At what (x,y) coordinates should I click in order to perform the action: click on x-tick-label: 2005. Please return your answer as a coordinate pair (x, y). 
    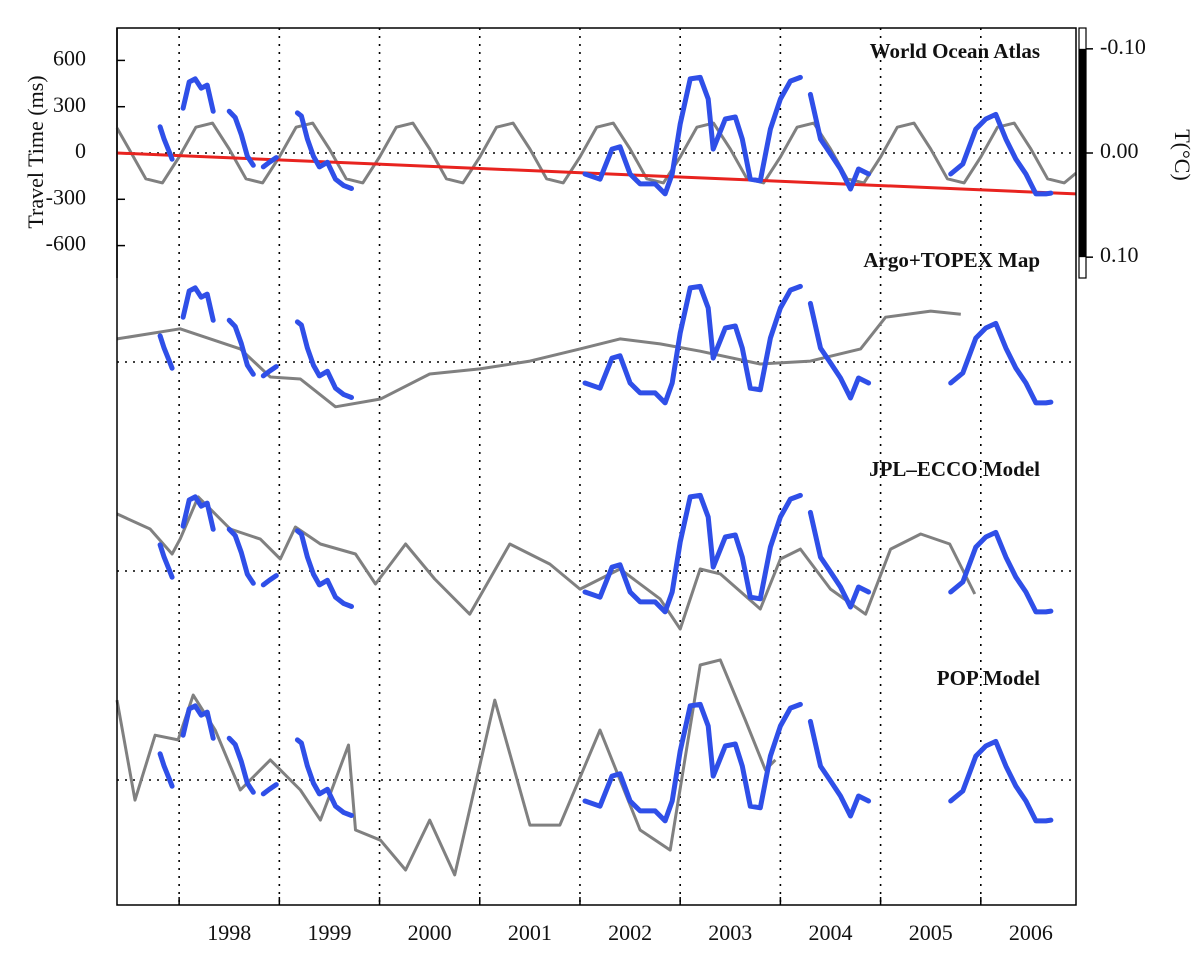
    Looking at the image, I should click on (931, 932).